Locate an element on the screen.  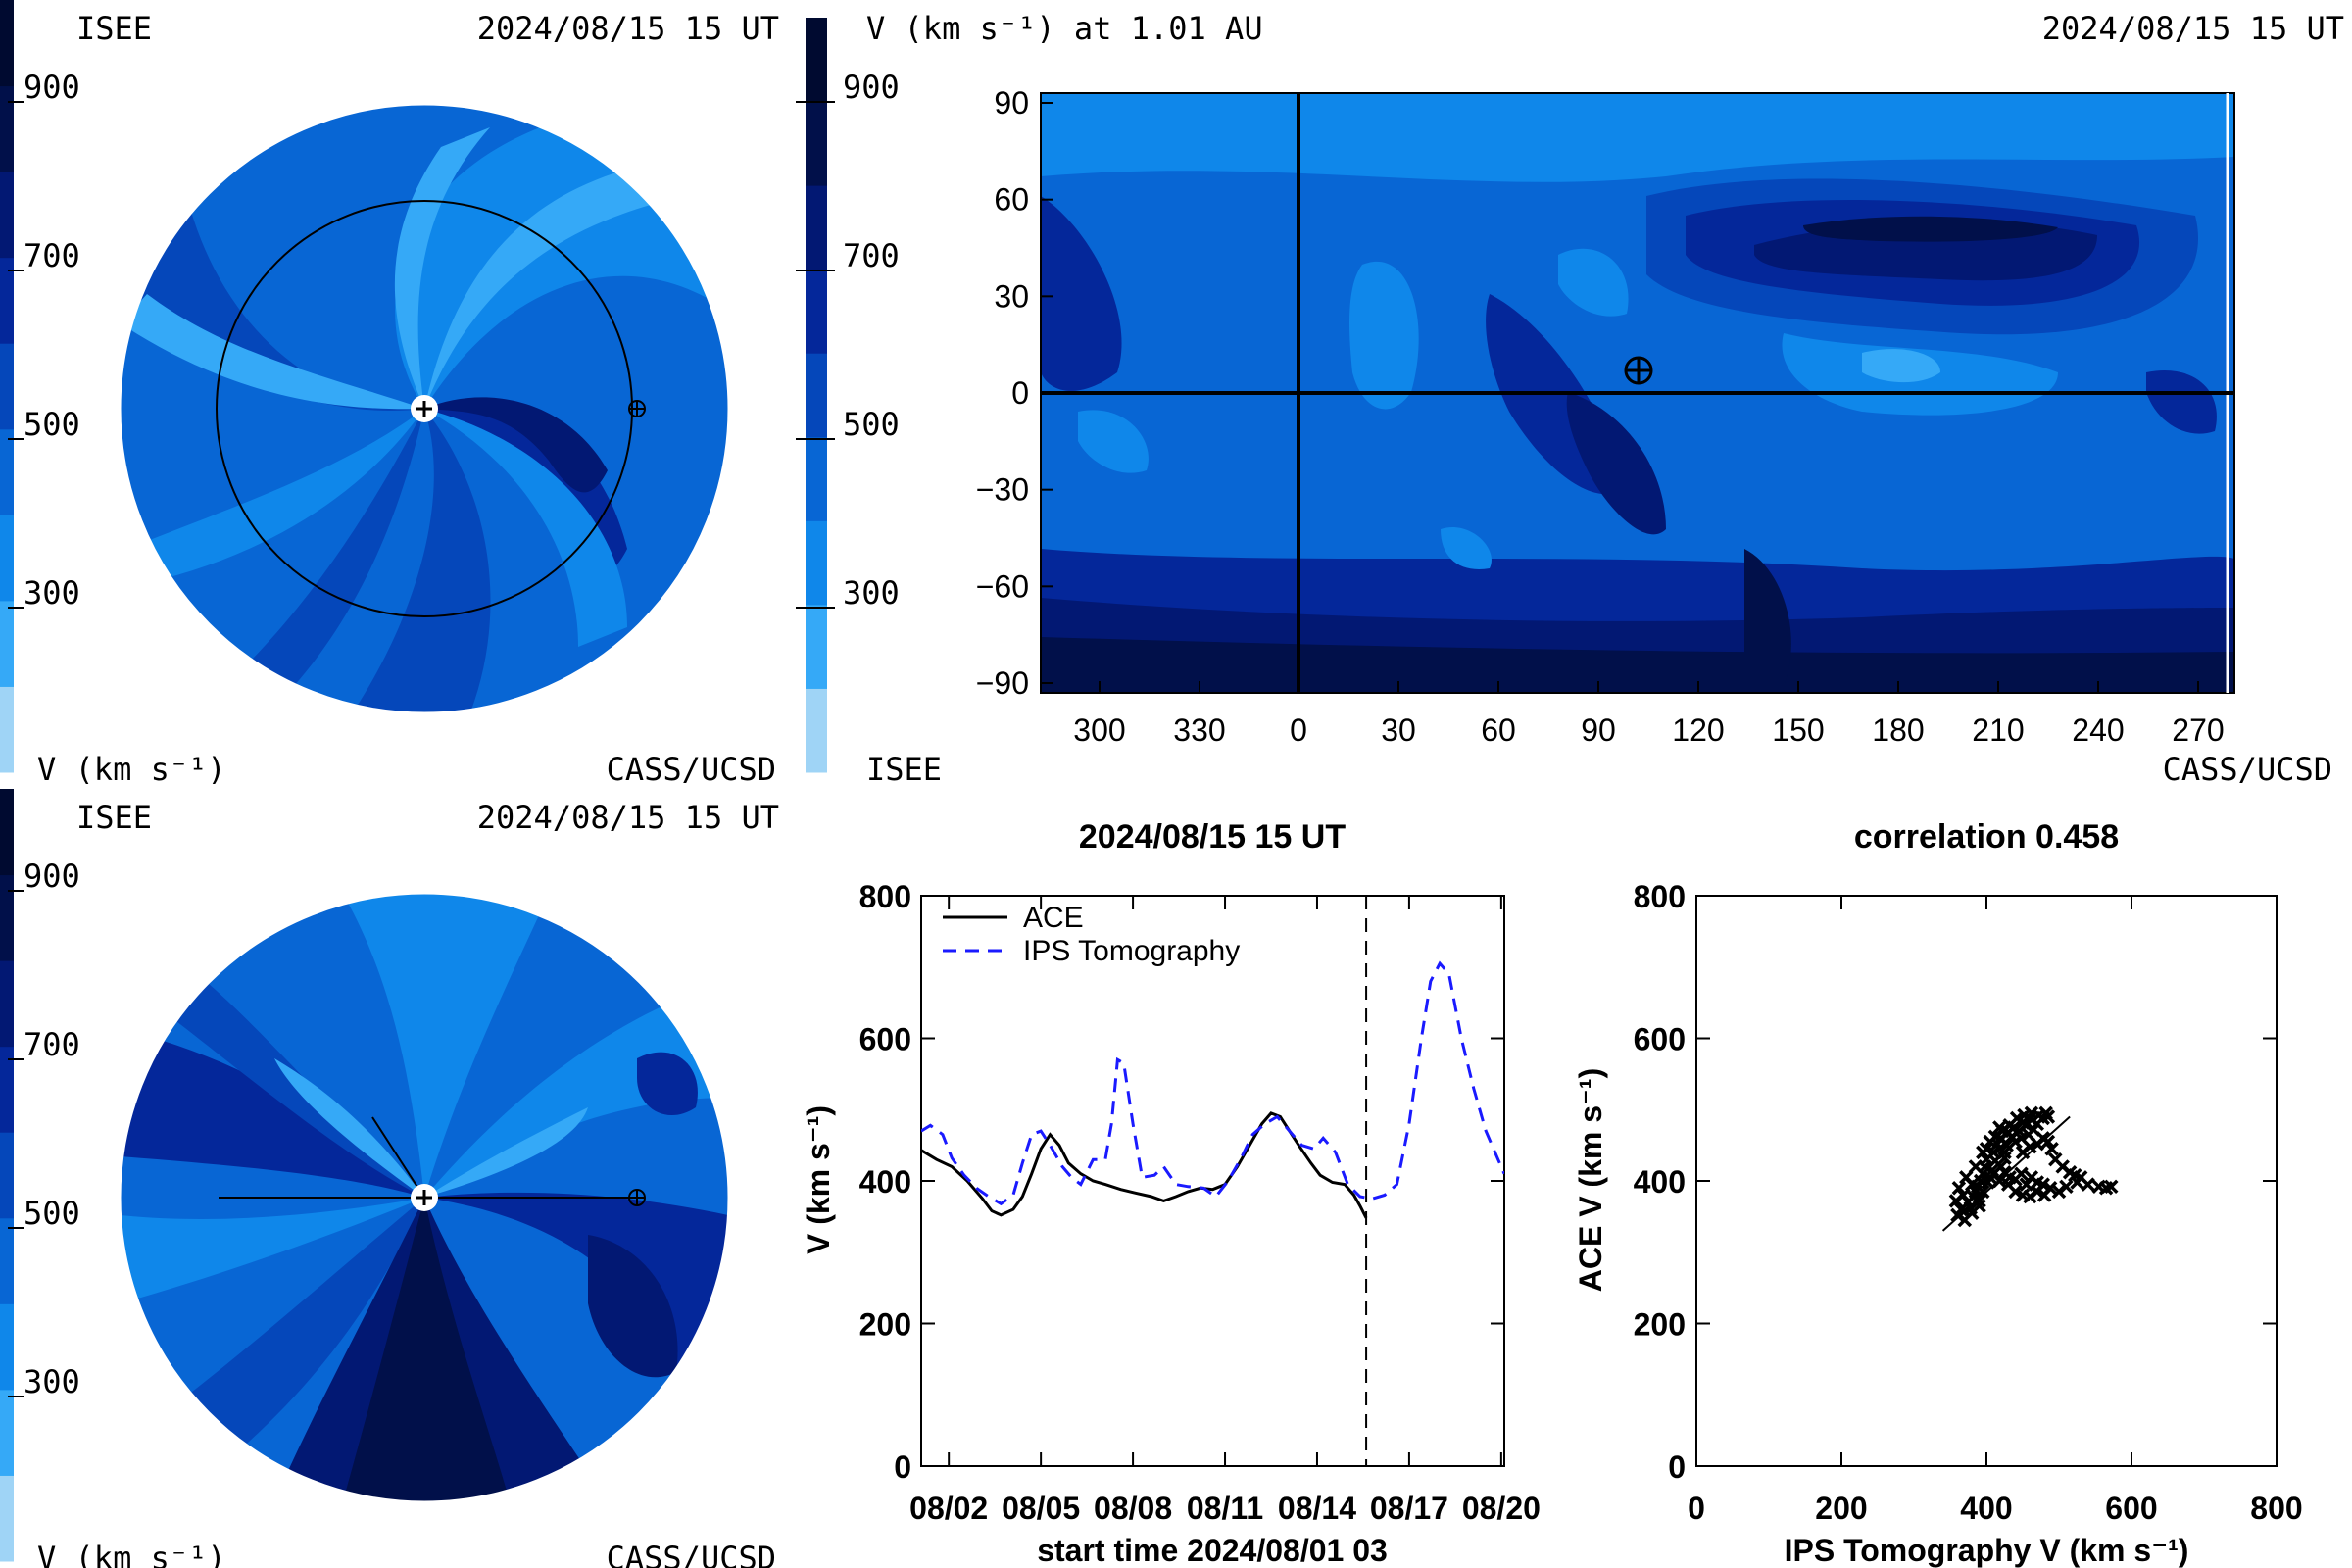
meridional-tick-500: 500 is located at coordinates (52, 1213).